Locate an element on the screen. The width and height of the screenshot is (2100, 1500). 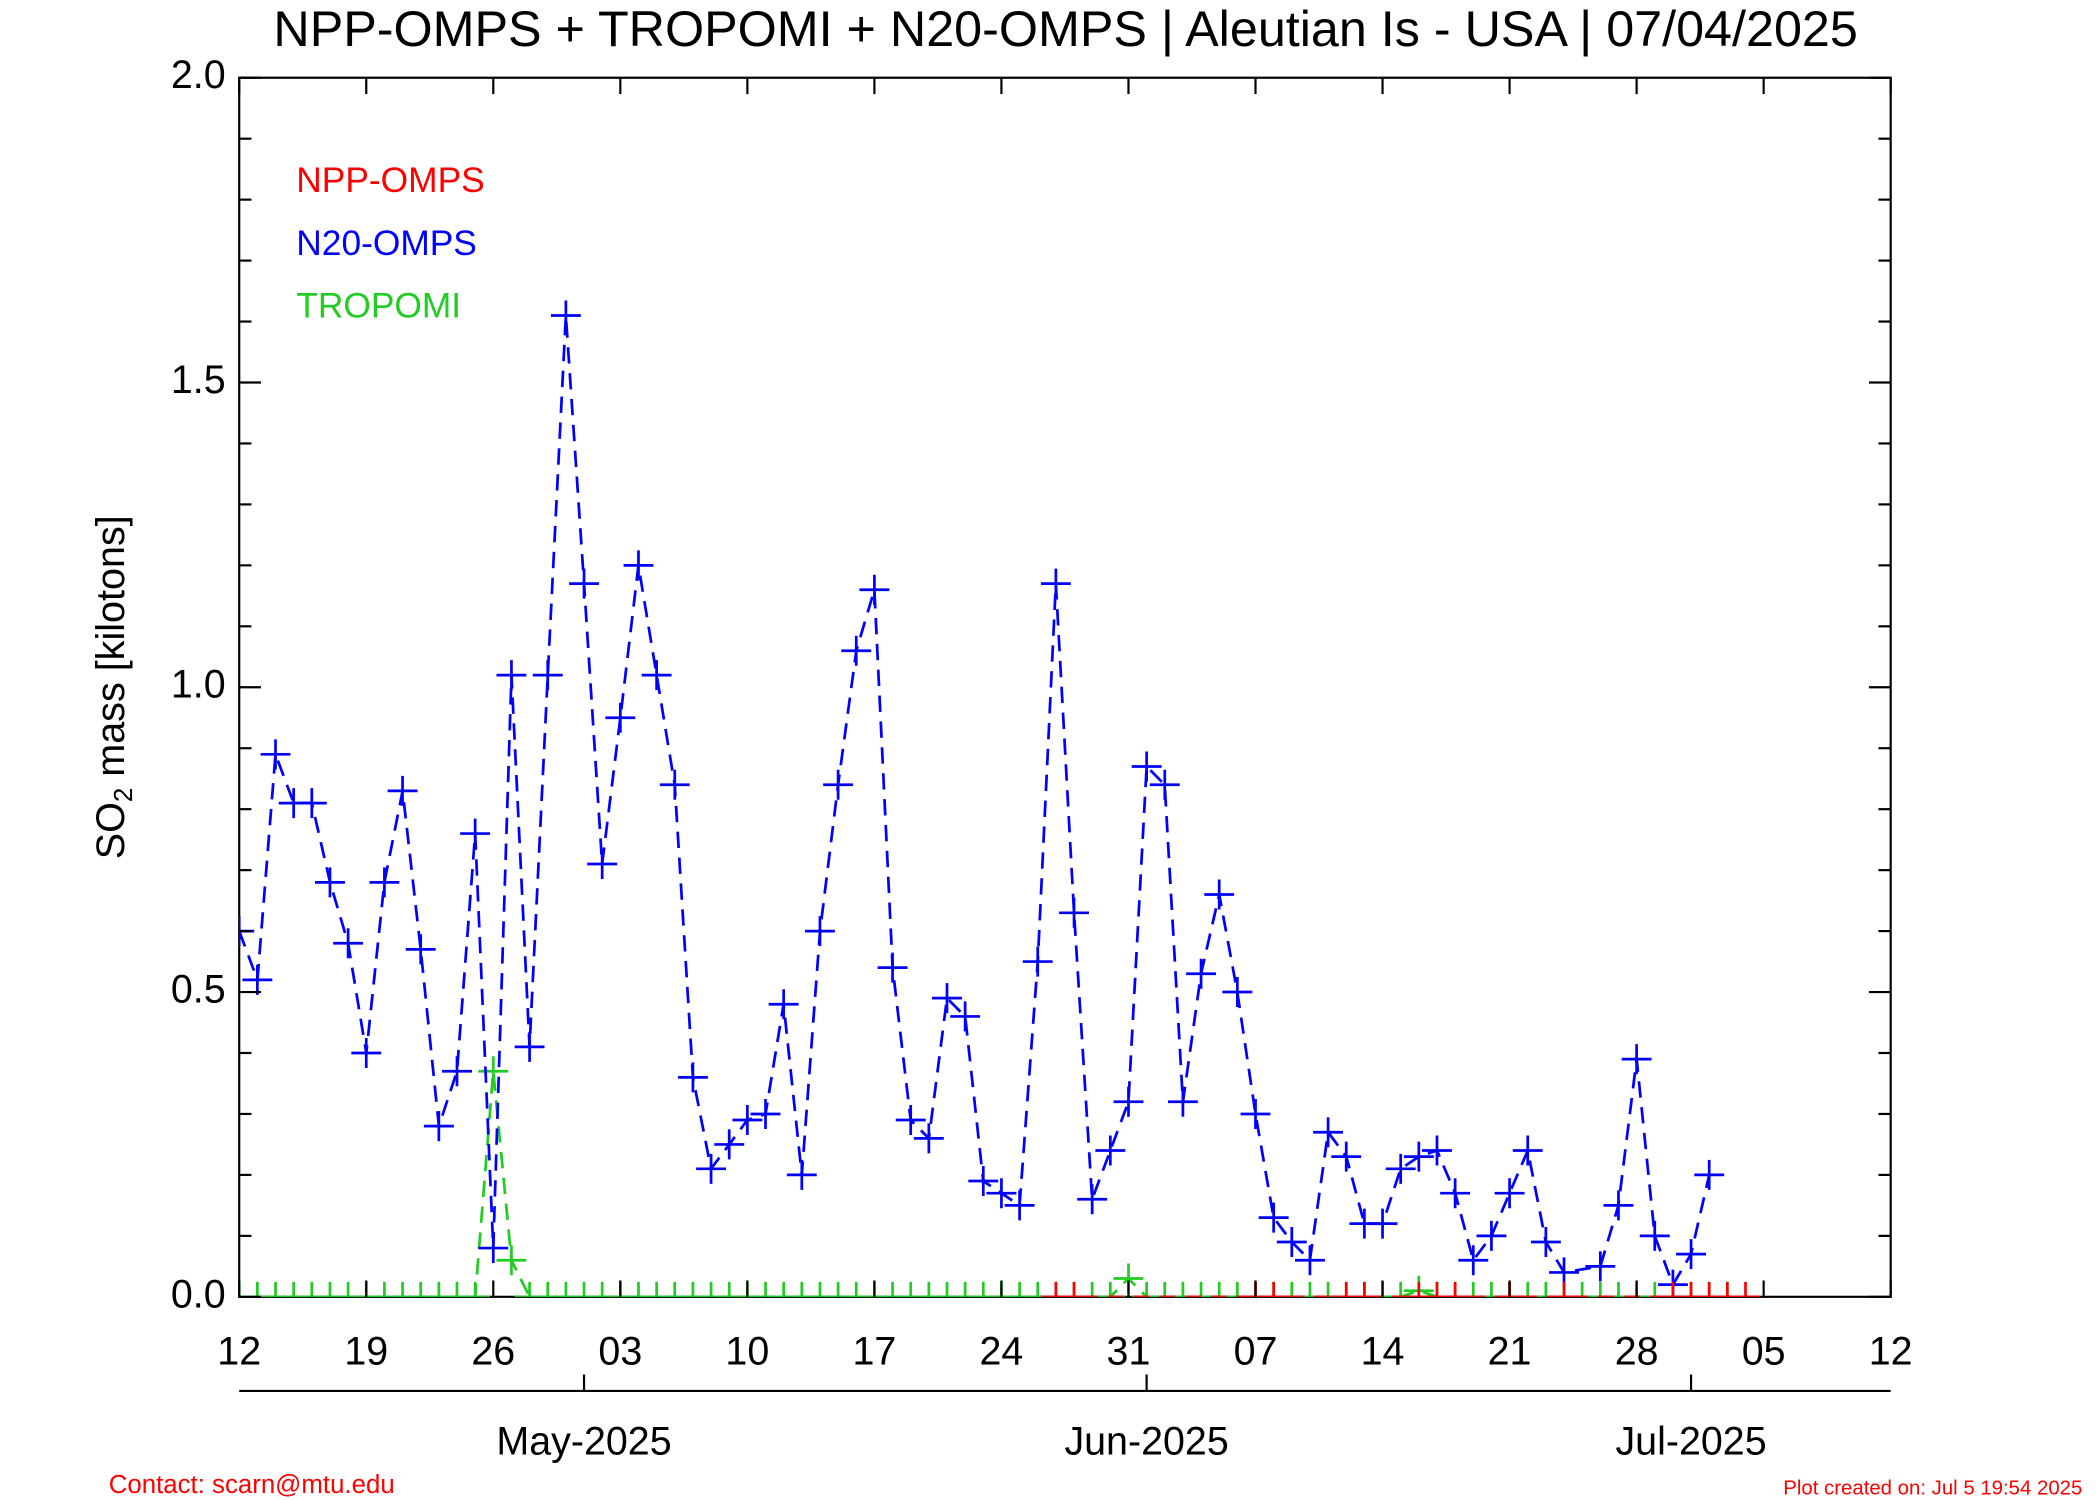
y-tick-label: 1.5 is located at coordinates (198, 380).